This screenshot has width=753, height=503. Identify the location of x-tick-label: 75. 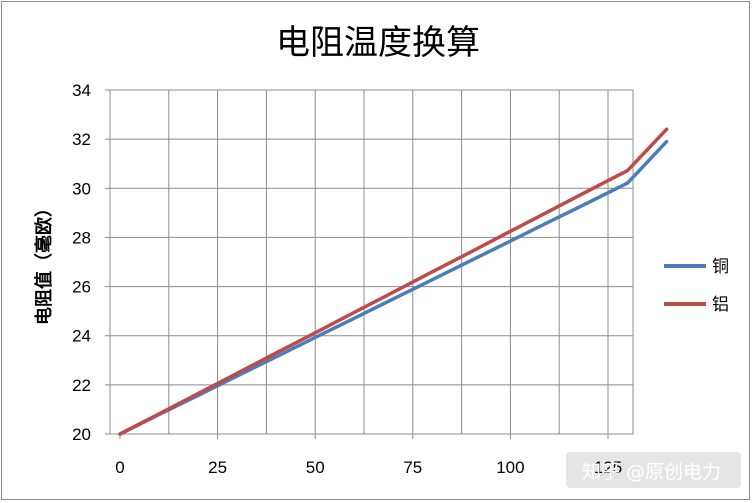
(412, 467).